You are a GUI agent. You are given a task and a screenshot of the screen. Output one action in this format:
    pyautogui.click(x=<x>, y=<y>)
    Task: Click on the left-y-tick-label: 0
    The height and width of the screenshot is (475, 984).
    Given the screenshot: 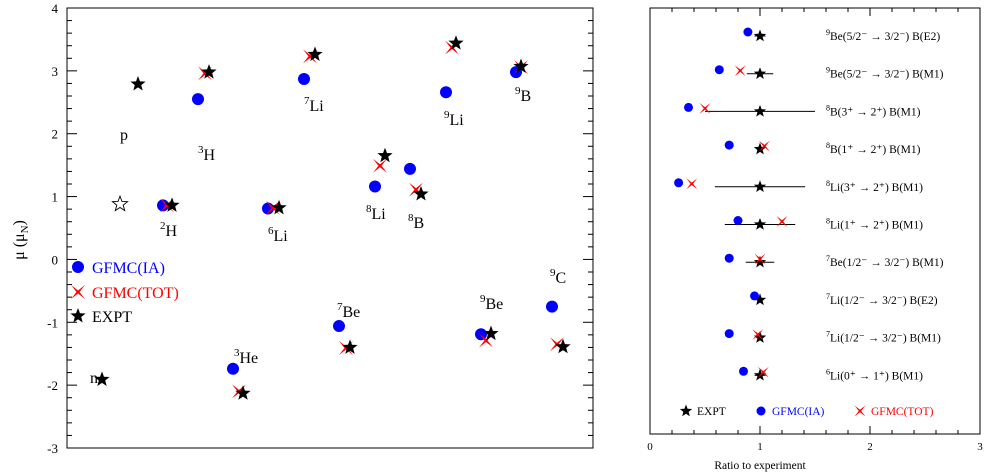 What is the action you would take?
    pyautogui.click(x=55, y=259)
    